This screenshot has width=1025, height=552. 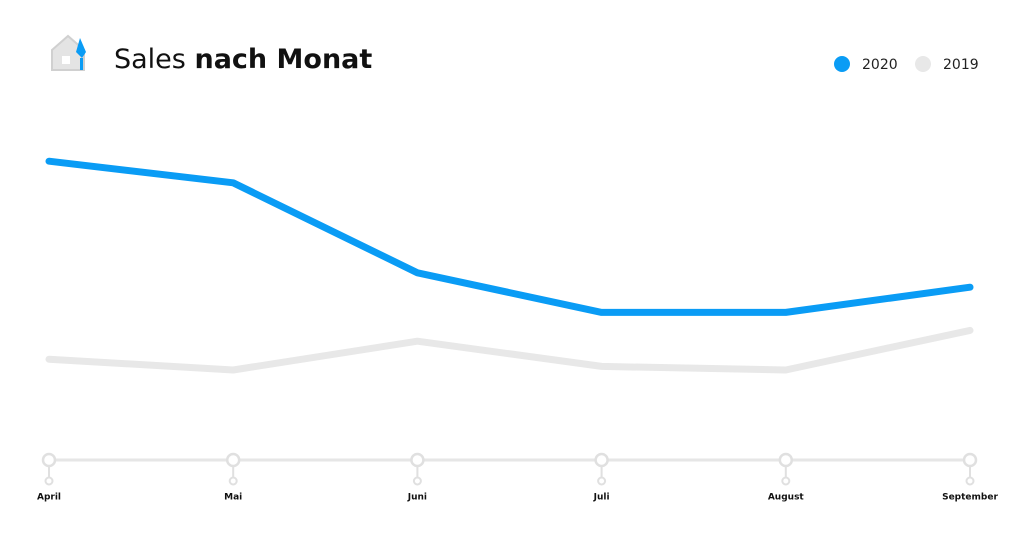 I want to click on x-tick-label: August, so click(x=786, y=498).